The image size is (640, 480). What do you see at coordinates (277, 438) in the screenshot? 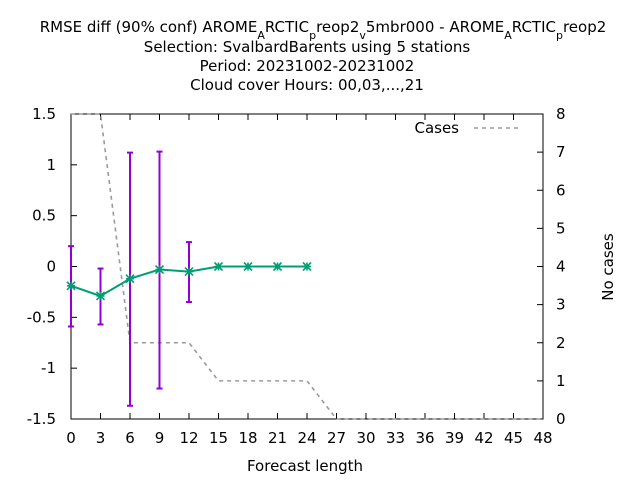
I see `x-tick-label: 21` at bounding box center [277, 438].